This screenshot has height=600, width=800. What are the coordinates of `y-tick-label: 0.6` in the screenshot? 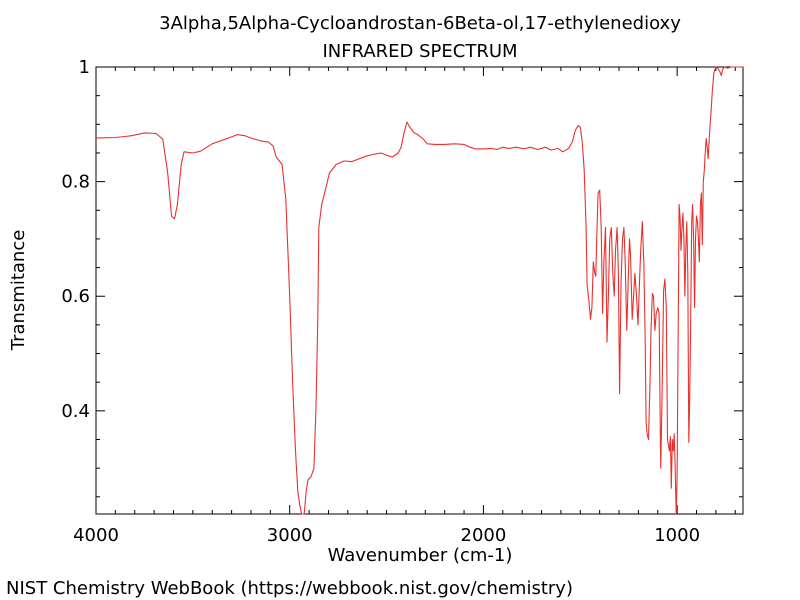 It's located at (75, 296).